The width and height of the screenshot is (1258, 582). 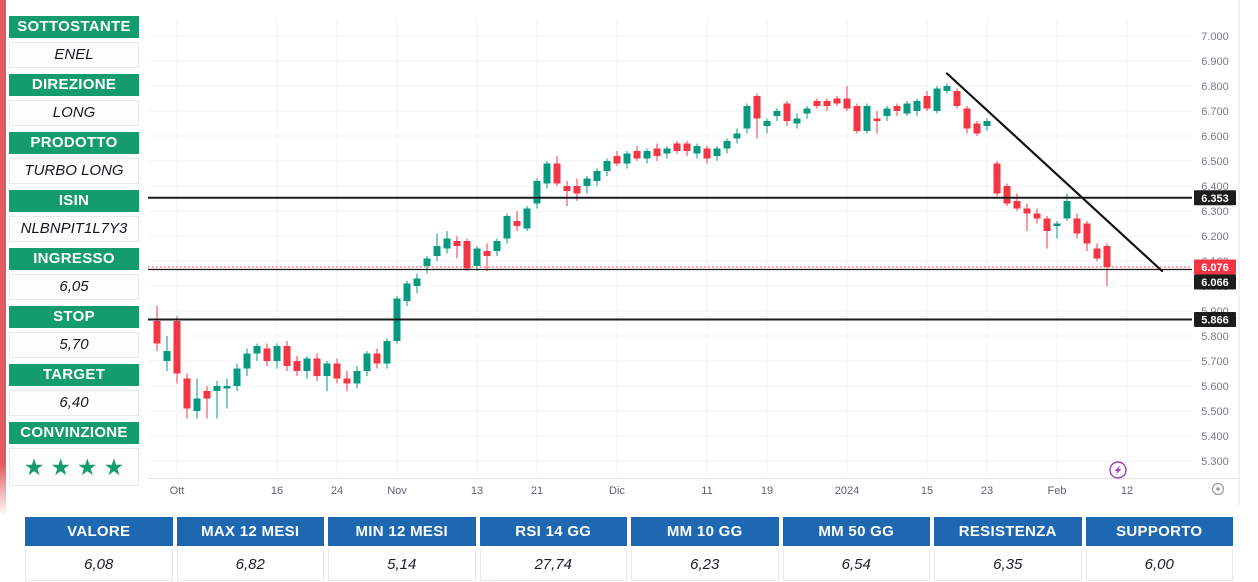 I want to click on svg-text: 6.076, so click(x=1215, y=268).